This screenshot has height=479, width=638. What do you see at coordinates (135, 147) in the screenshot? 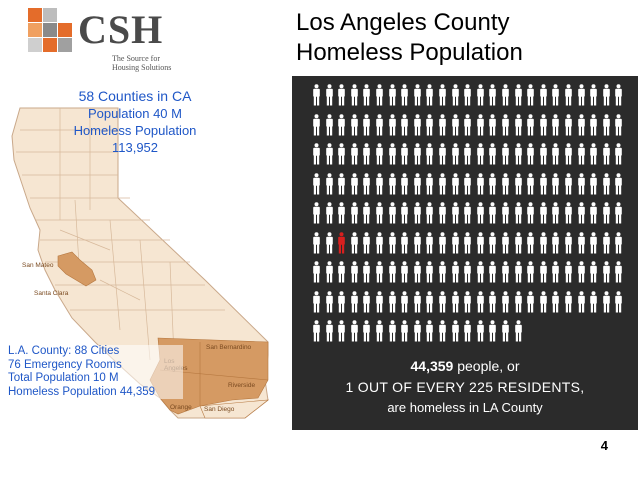
I see `ca-homeless-value: 113,952` at bounding box center [135, 147].